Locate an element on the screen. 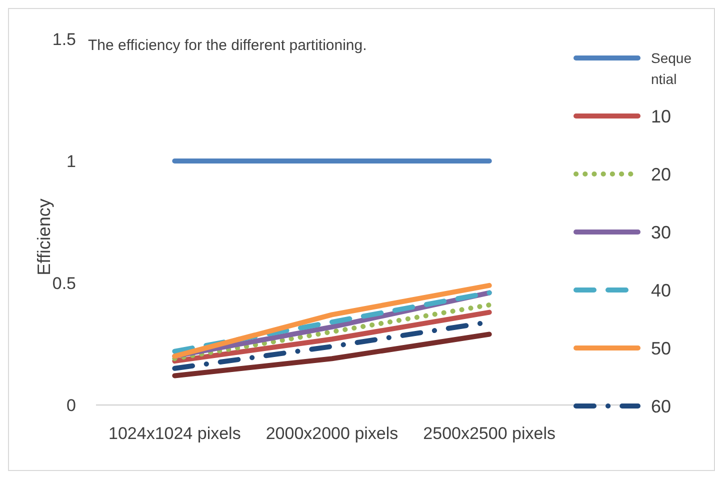 The image size is (715, 479). legend-label: 40 is located at coordinates (661, 290).